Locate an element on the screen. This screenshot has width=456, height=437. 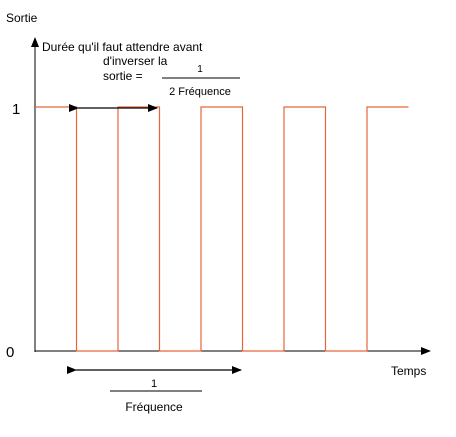
half-period-text-line1: Durée qu'il faut attendre avant is located at coordinates (122, 47).